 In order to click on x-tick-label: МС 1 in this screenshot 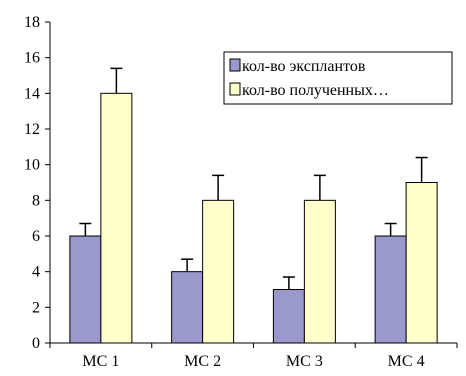, I will do `click(100, 361)`.